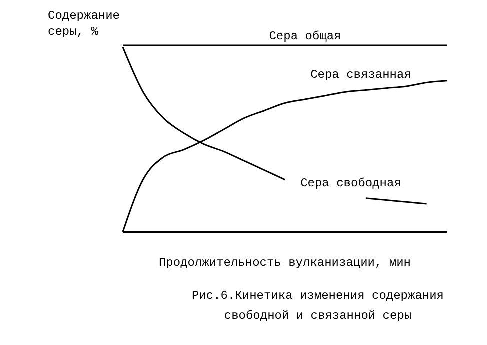 This screenshot has height=345, width=487. Describe the element at coordinates (305, 36) in the screenshot. I see `series-label: Сера общая` at that location.